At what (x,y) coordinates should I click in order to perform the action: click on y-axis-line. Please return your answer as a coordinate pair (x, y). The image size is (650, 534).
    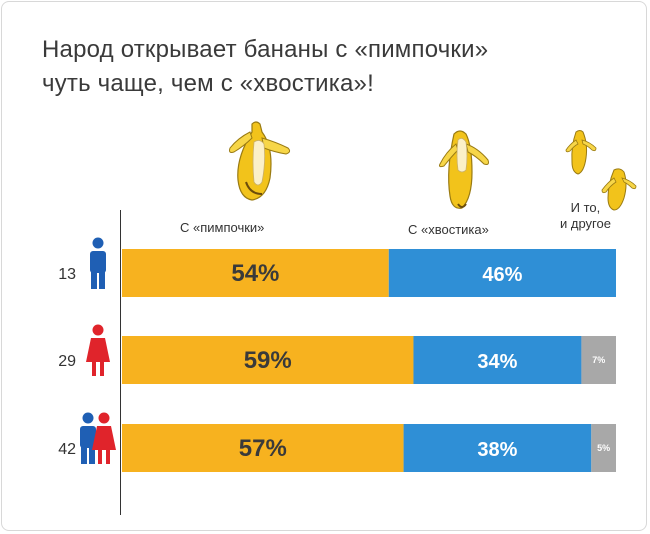
    Looking at the image, I should click on (120, 362).